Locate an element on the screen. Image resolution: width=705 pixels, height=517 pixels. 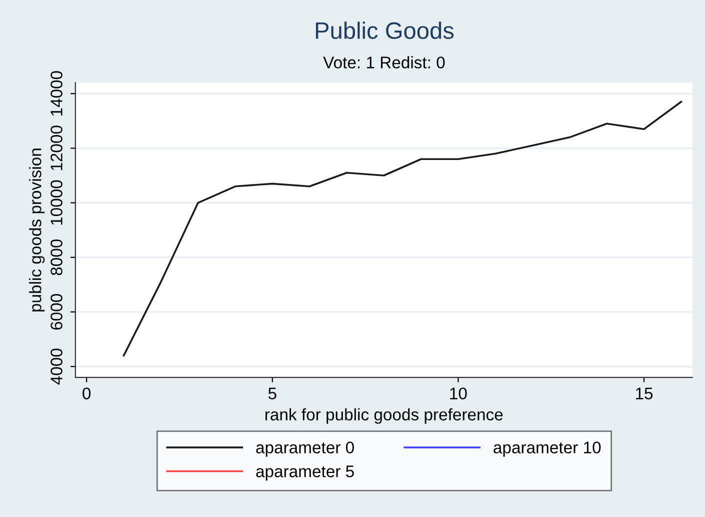
chart-title: Public Goods is located at coordinates (385, 31).